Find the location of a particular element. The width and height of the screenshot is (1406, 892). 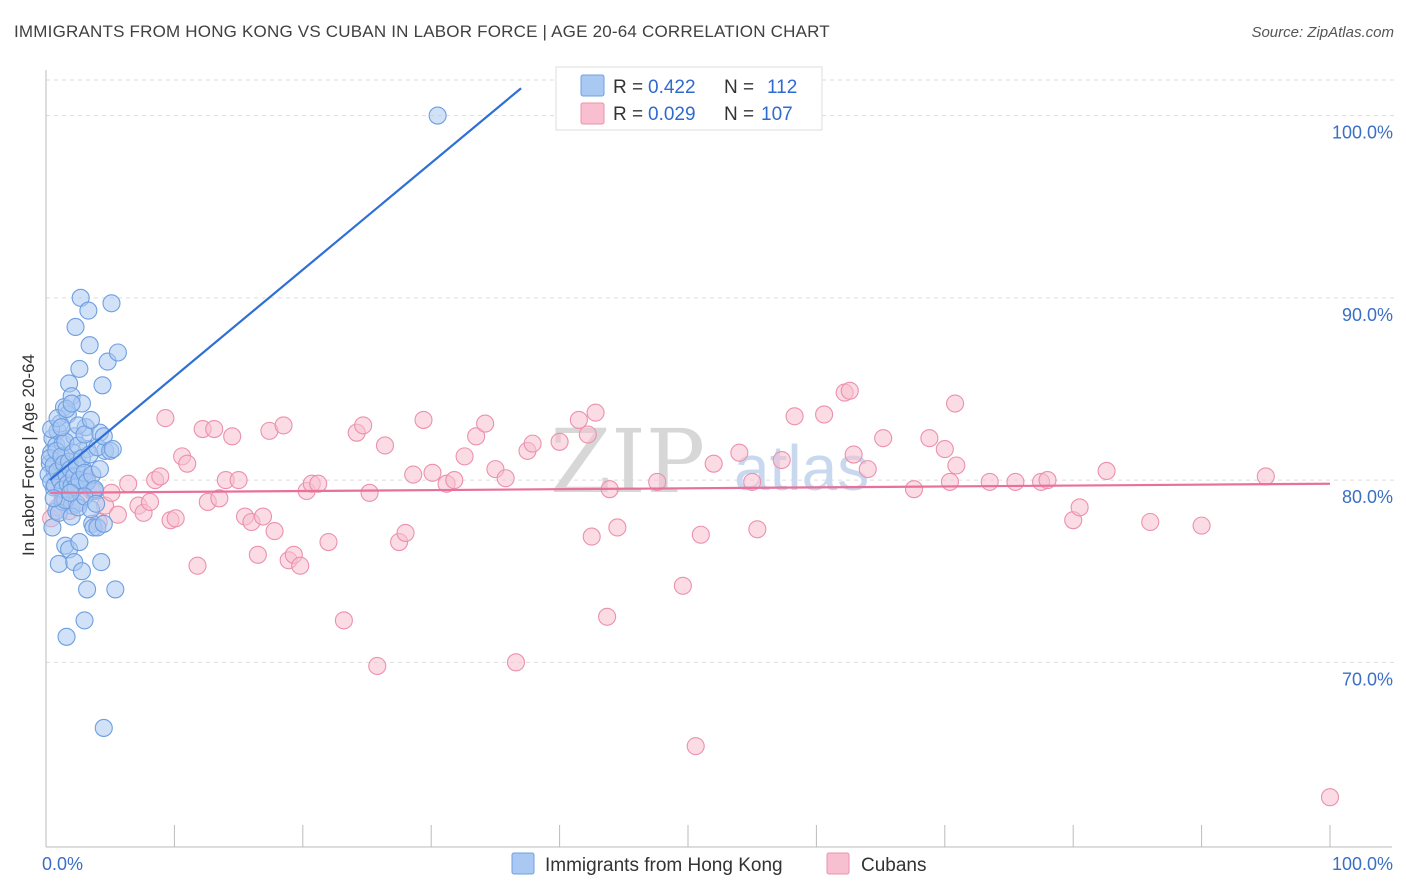

y-tick-label-80: 80.0% is located at coordinates (1367, 497).